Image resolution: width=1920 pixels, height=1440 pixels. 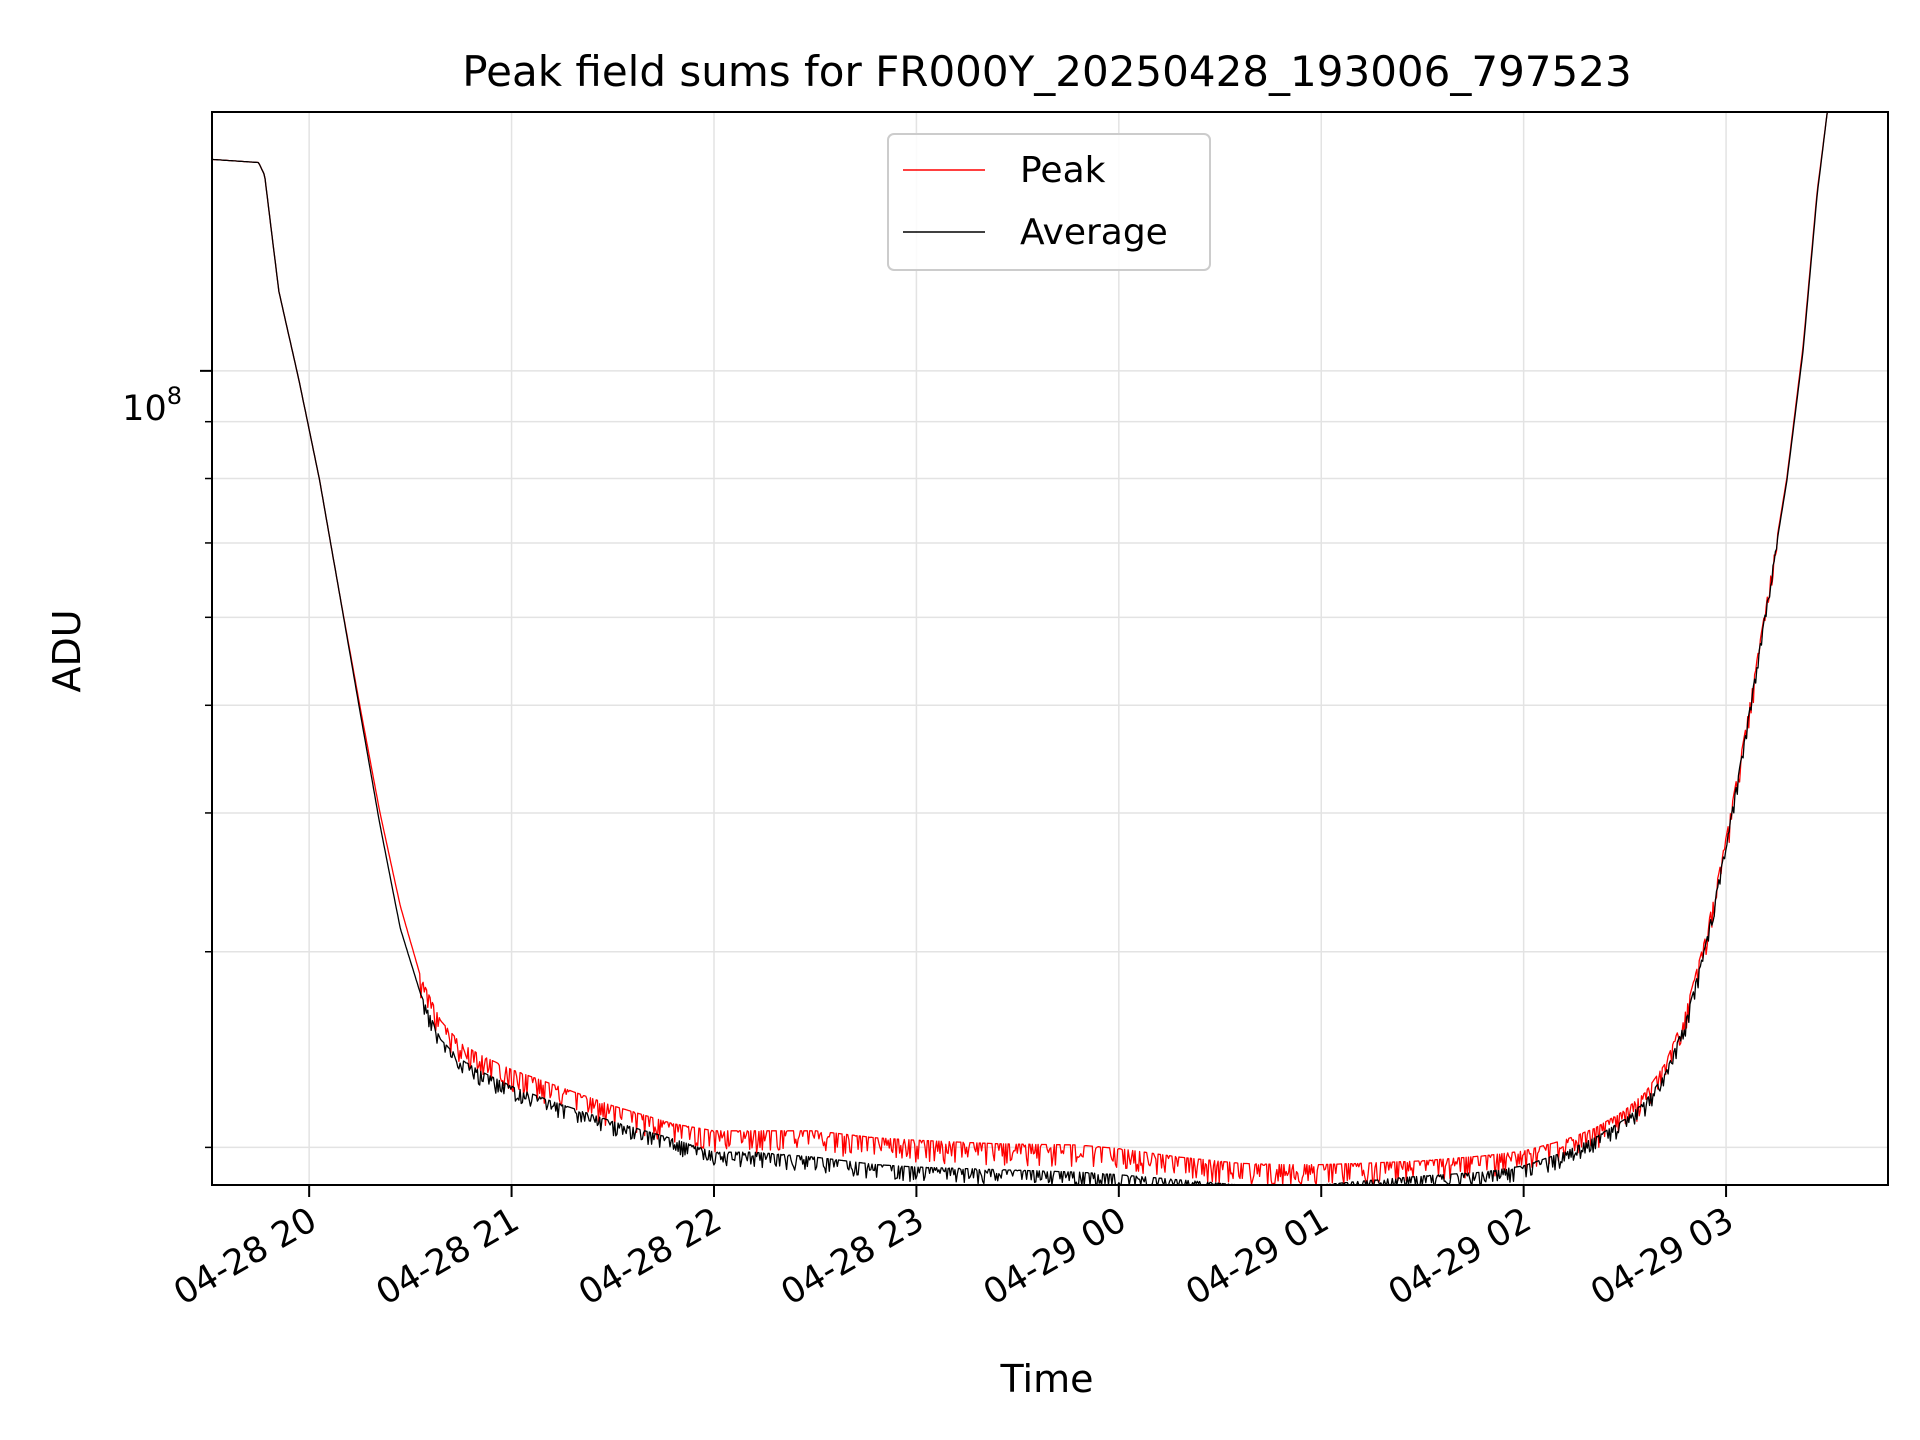 I want to click on legend-average-label: Average, so click(x=1094, y=232).